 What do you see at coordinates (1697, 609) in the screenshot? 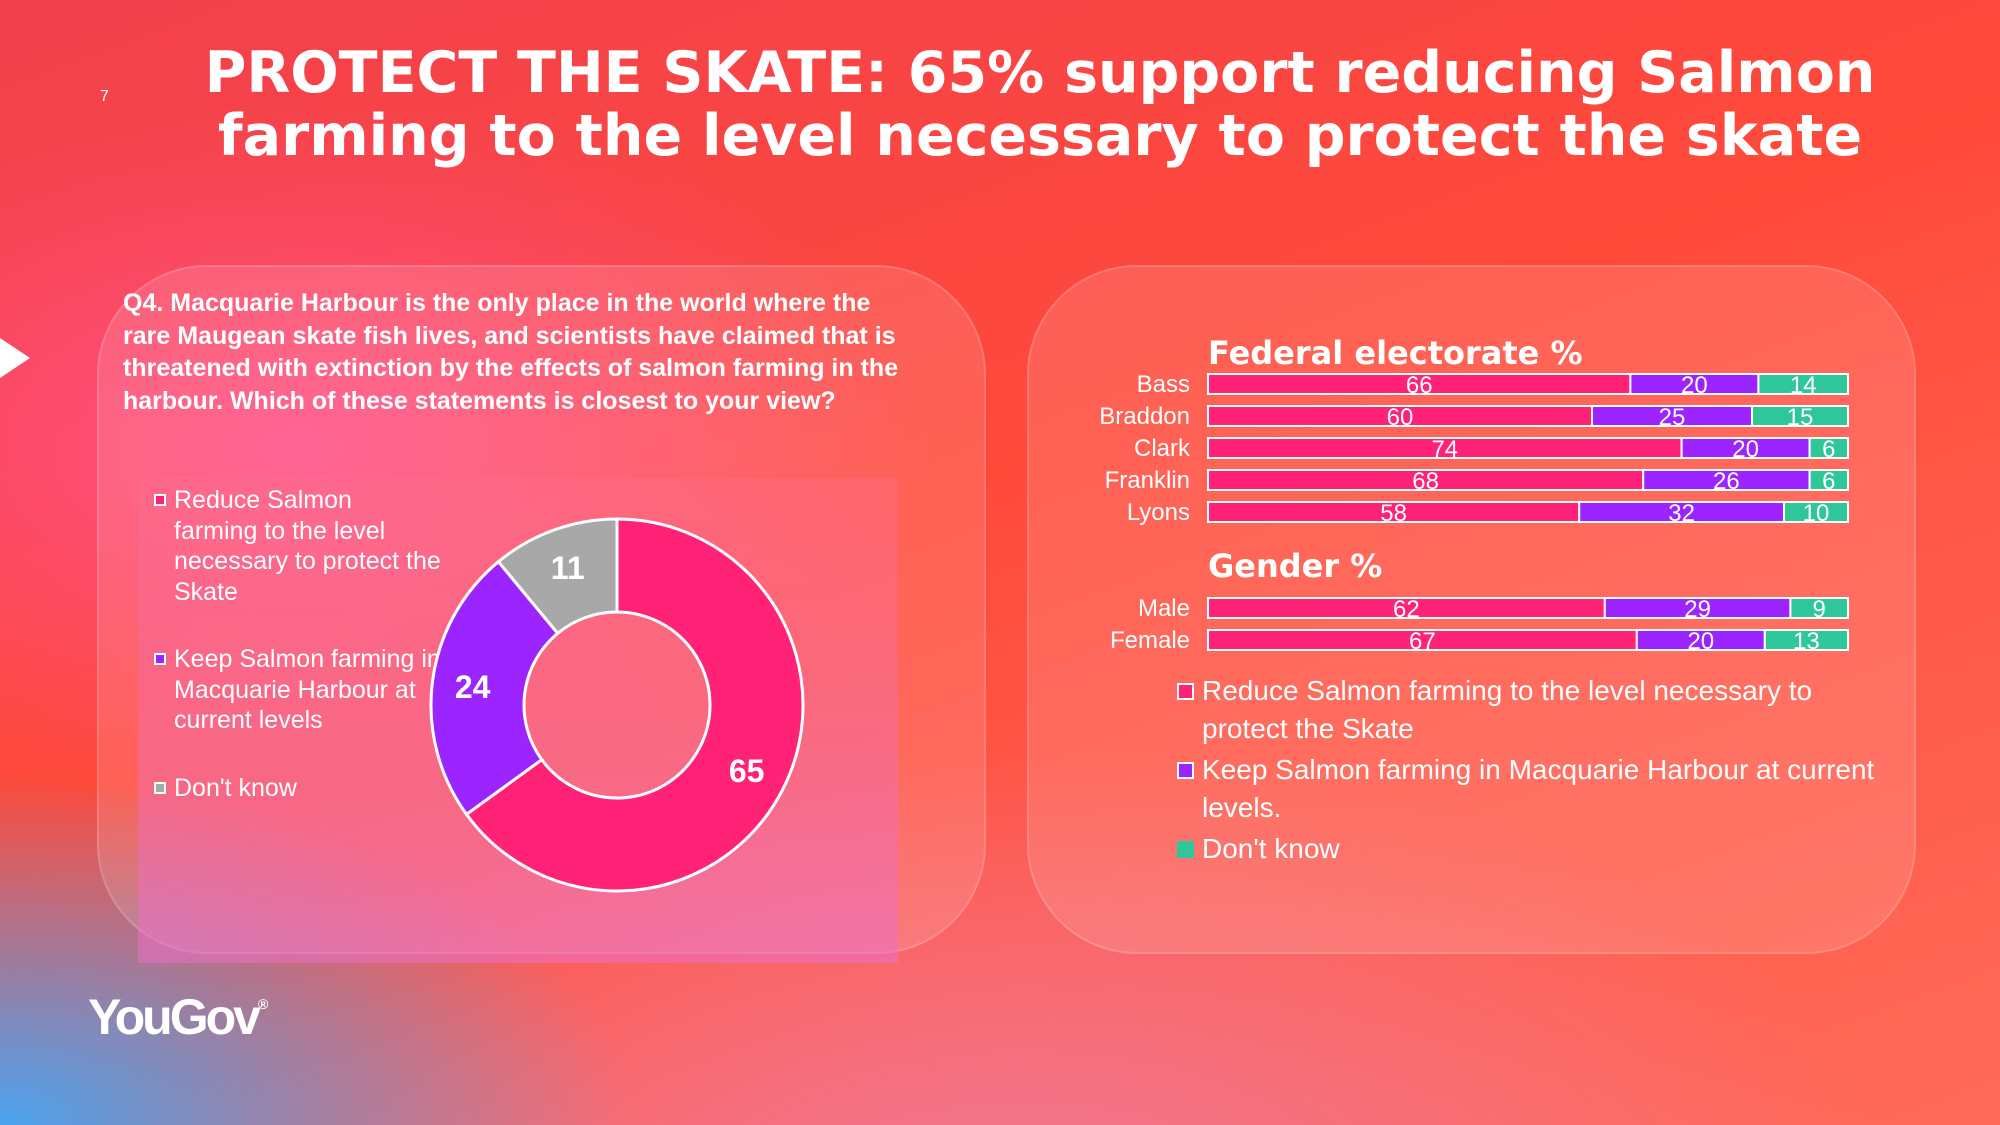
I see `bar-data-label: 29` at bounding box center [1697, 609].